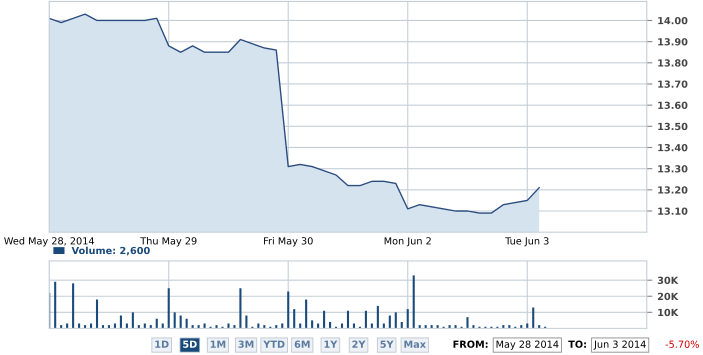 This screenshot has height=355, width=703. I want to click on legend-label: Volume: 2,600, so click(111, 251).